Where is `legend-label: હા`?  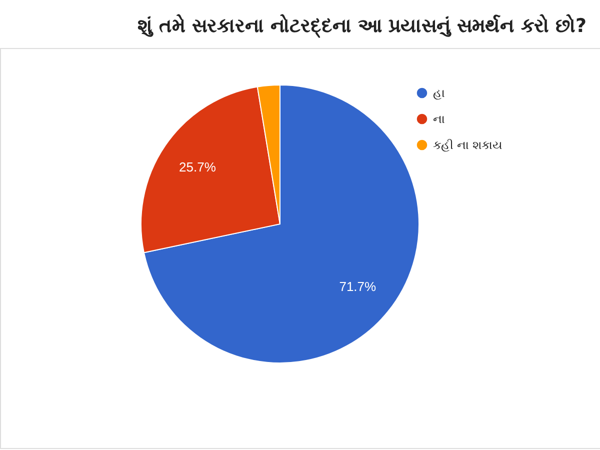
legend-label: હા is located at coordinates (439, 93).